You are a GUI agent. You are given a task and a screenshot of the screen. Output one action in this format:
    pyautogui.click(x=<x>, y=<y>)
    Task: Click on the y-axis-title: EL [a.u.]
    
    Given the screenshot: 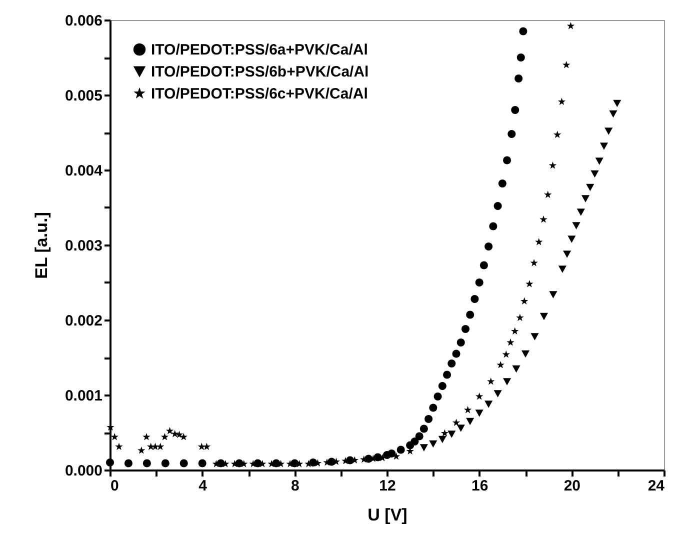 What is the action you would take?
    pyautogui.click(x=41, y=245)
    